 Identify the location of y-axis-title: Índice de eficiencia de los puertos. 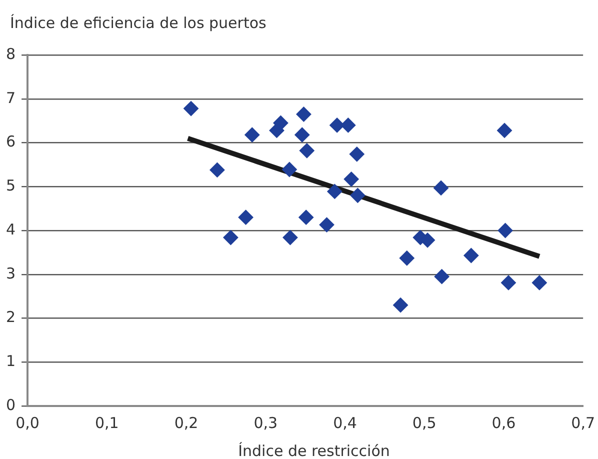
(138, 23).